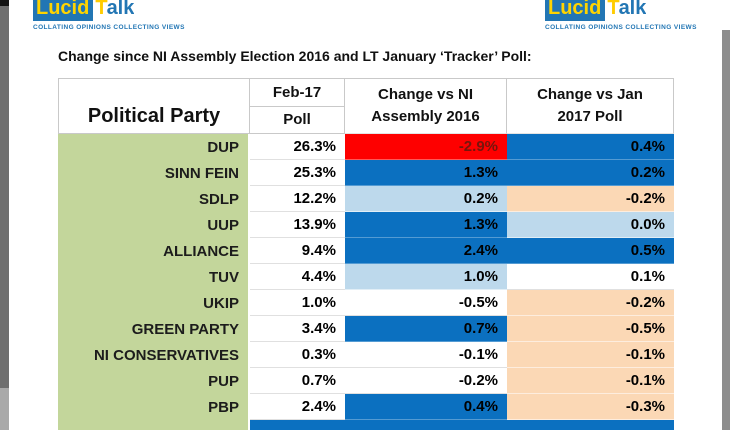 The height and width of the screenshot is (430, 730). Describe the element at coordinates (590, 173) in the screenshot. I see `change-jan-cell: 0.2%` at that location.